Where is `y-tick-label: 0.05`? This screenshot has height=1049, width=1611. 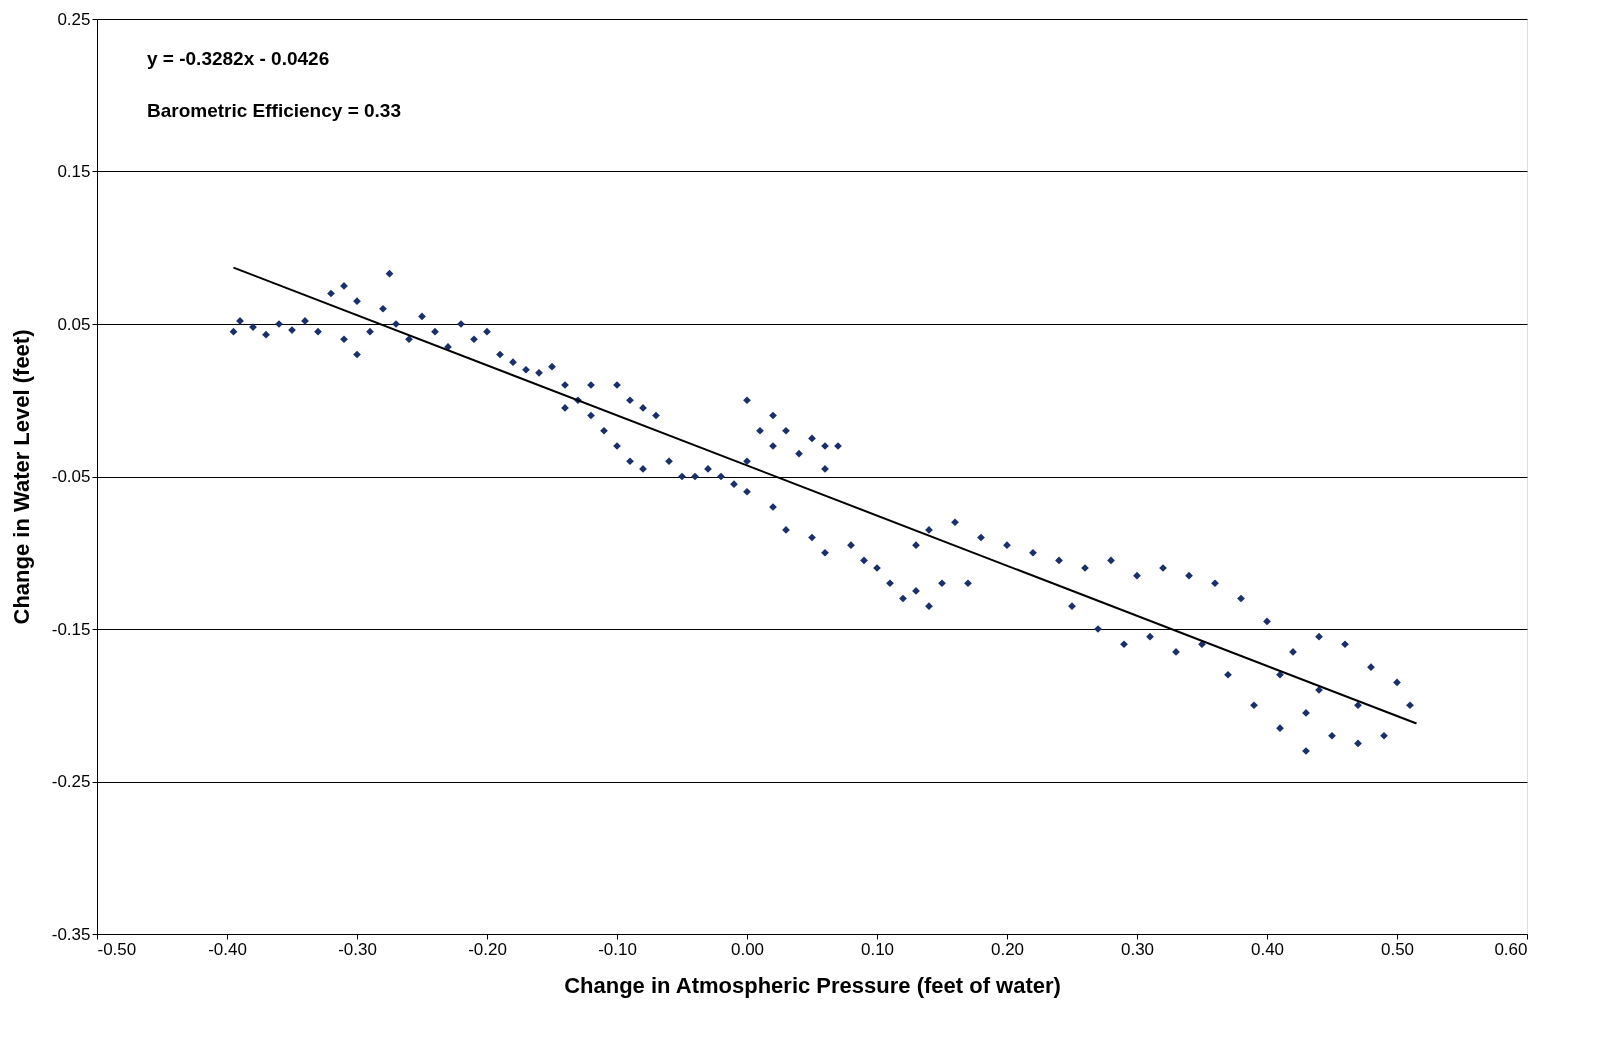 y-tick-label: 0.05 is located at coordinates (74, 324).